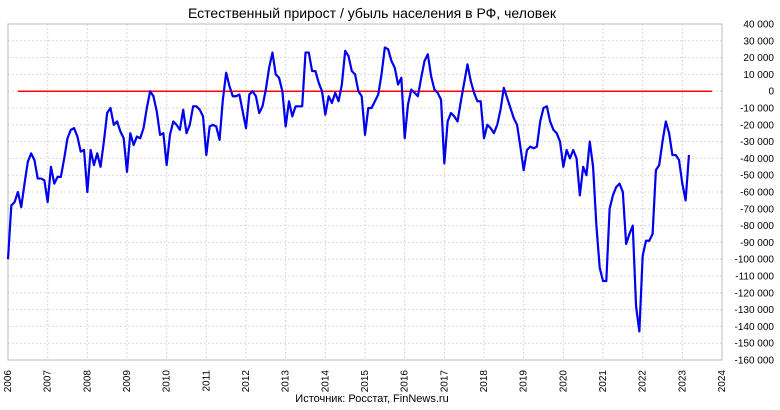 This screenshot has width=780, height=410. What do you see at coordinates (167, 381) in the screenshot?
I see `x-tick-label: 2010` at bounding box center [167, 381].